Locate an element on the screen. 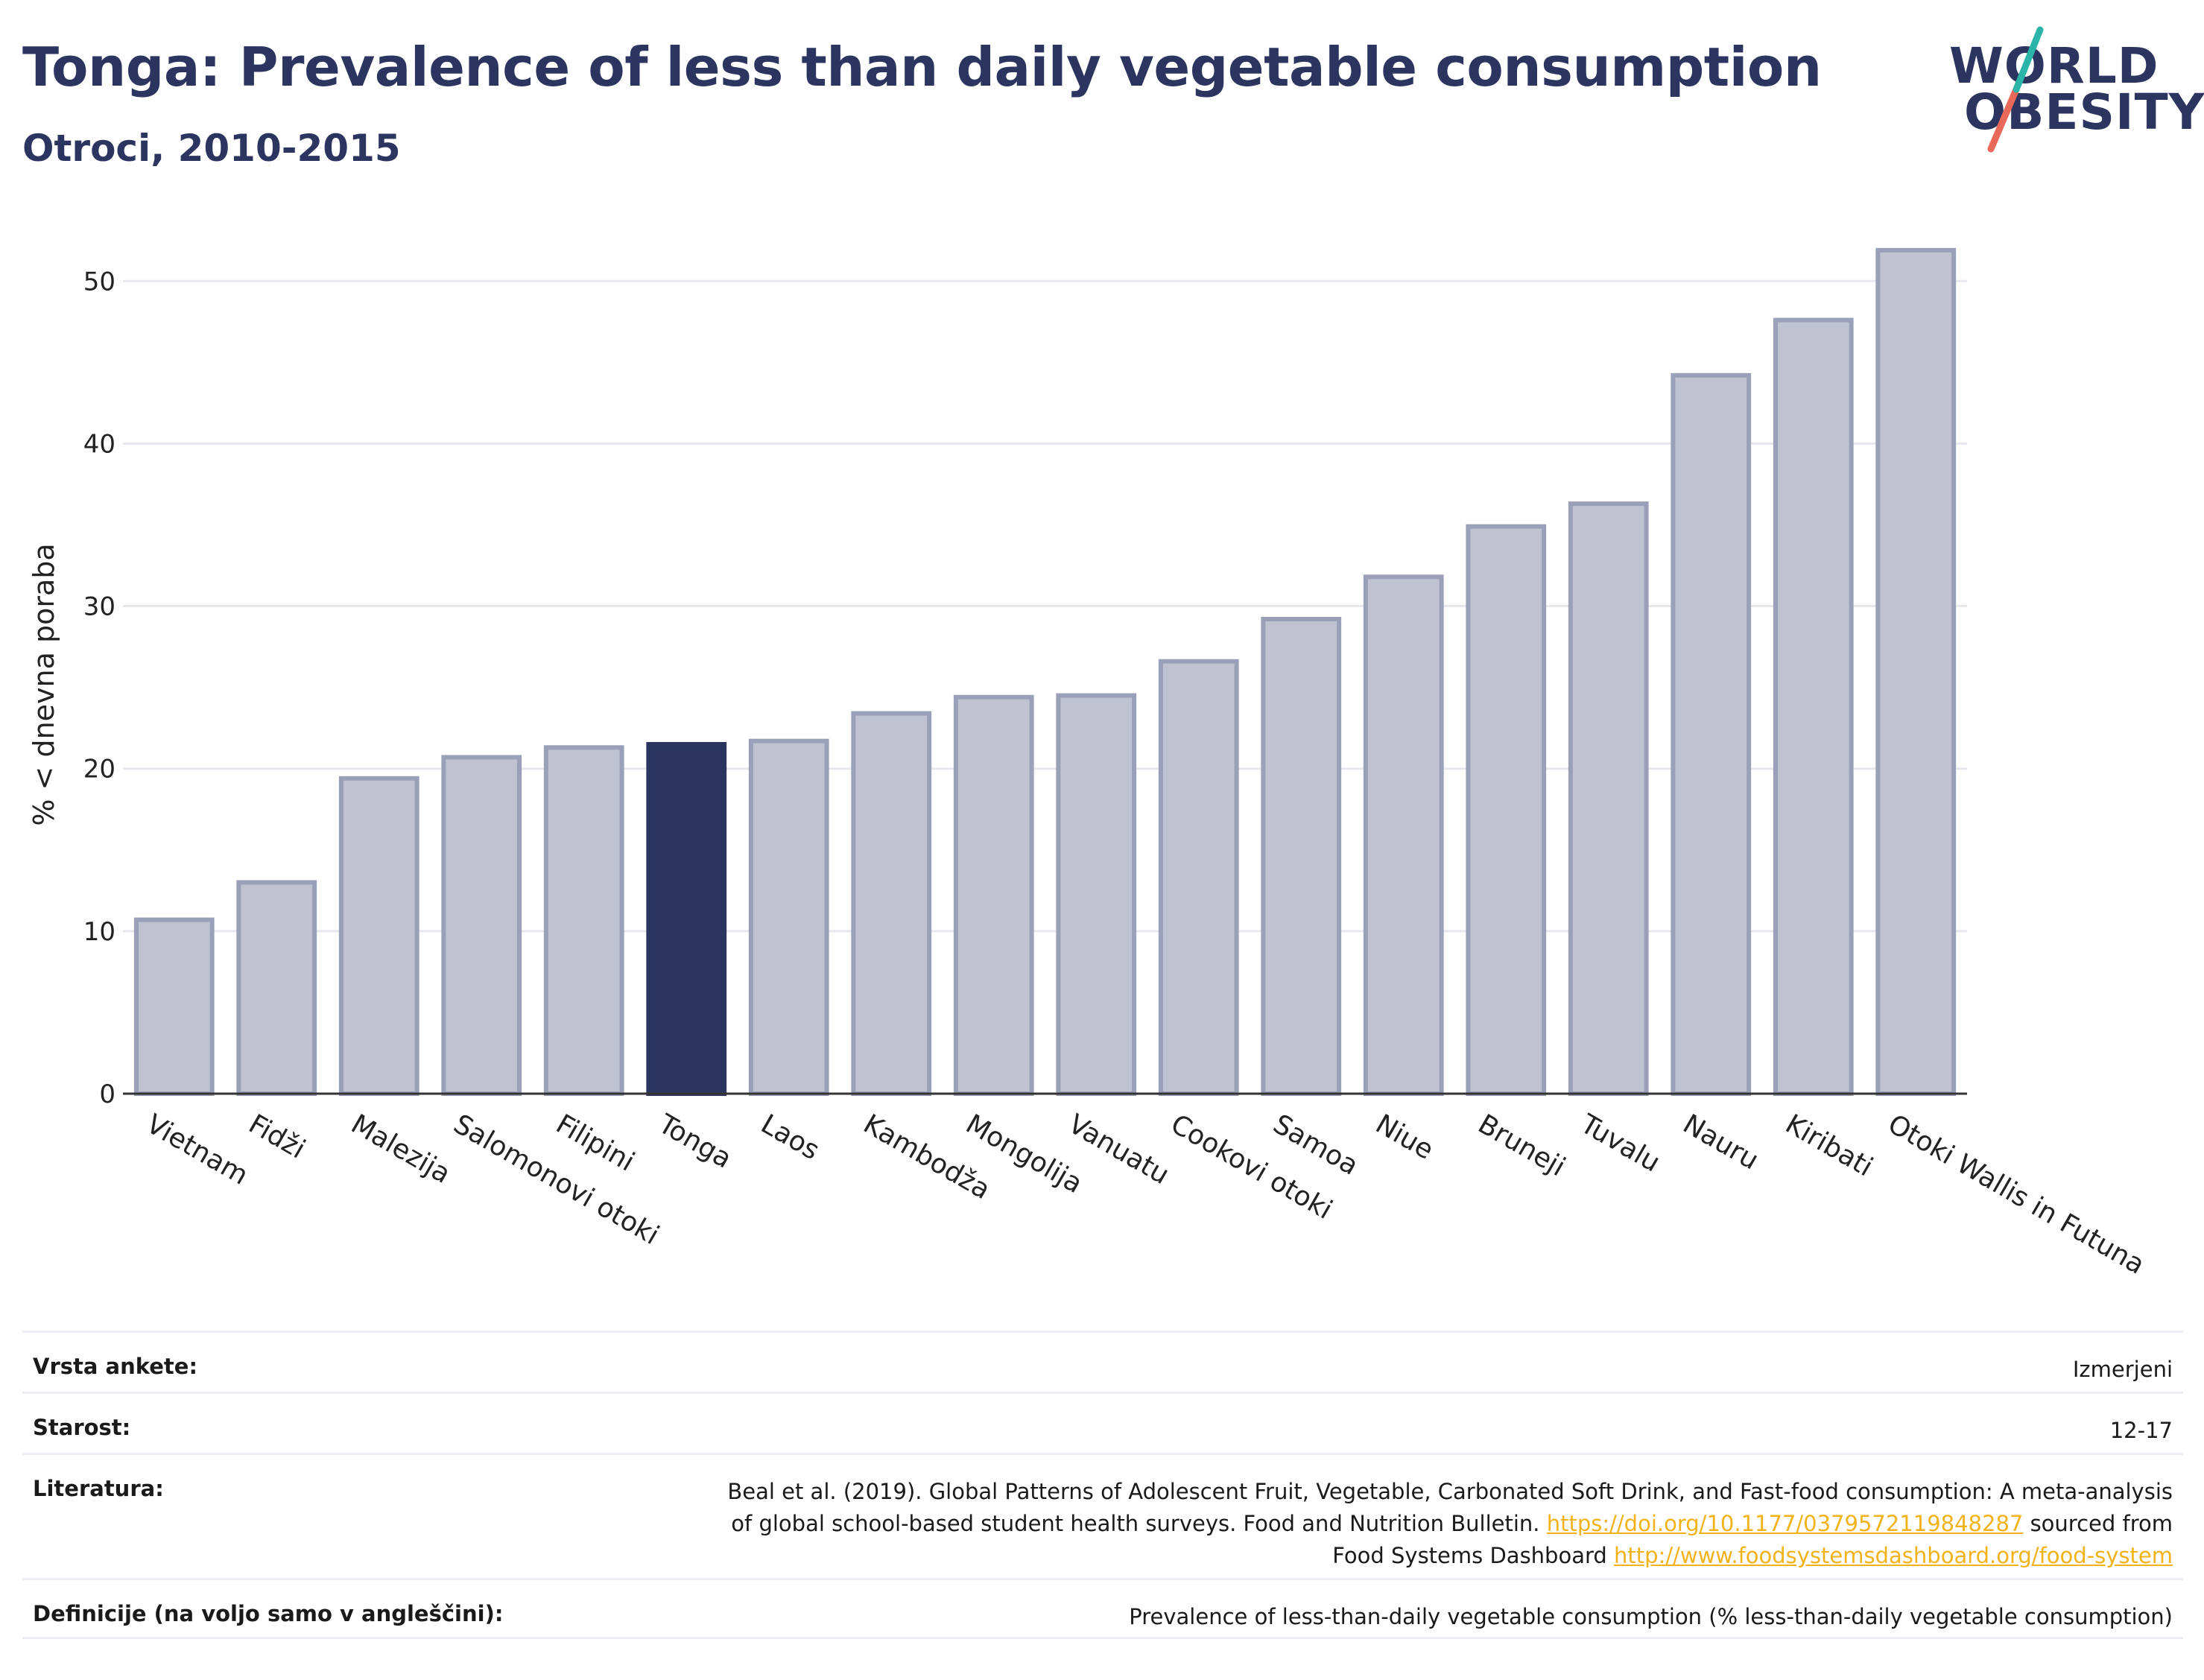 The image size is (2204, 1680). literature-label: Literatura: is located at coordinates (98, 1488).